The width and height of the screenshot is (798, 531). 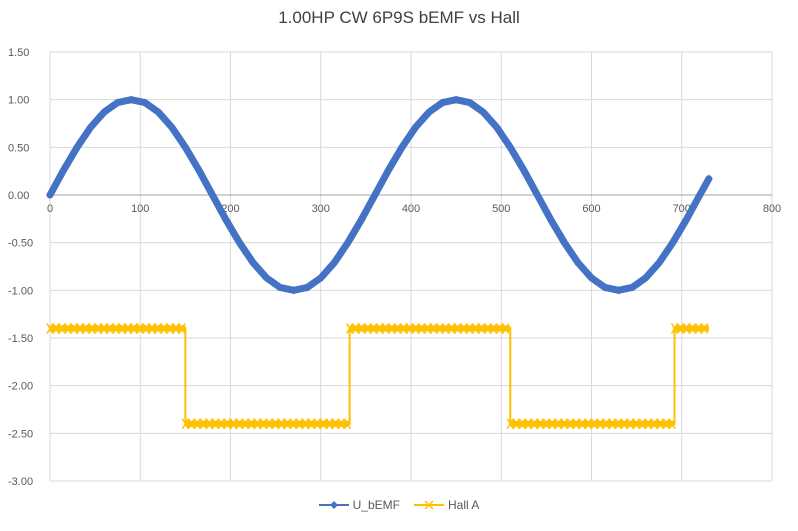 What do you see at coordinates (501, 209) in the screenshot?
I see `x-tick-label: 500` at bounding box center [501, 209].